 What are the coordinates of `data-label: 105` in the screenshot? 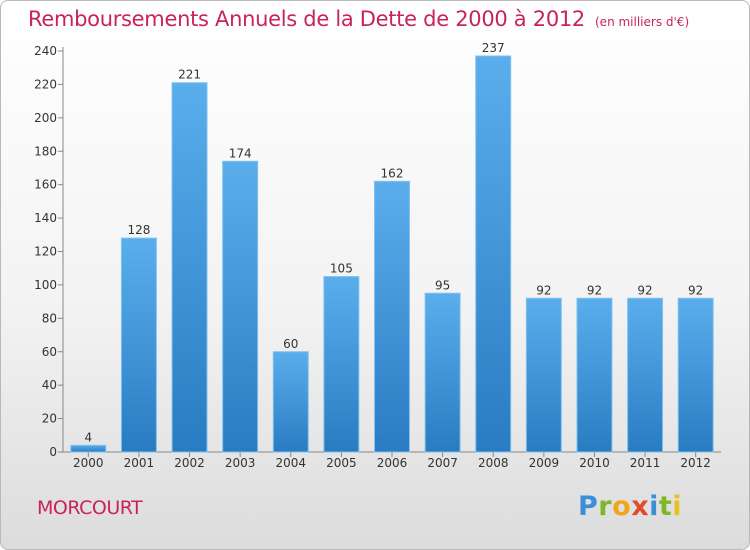 It's located at (341, 269).